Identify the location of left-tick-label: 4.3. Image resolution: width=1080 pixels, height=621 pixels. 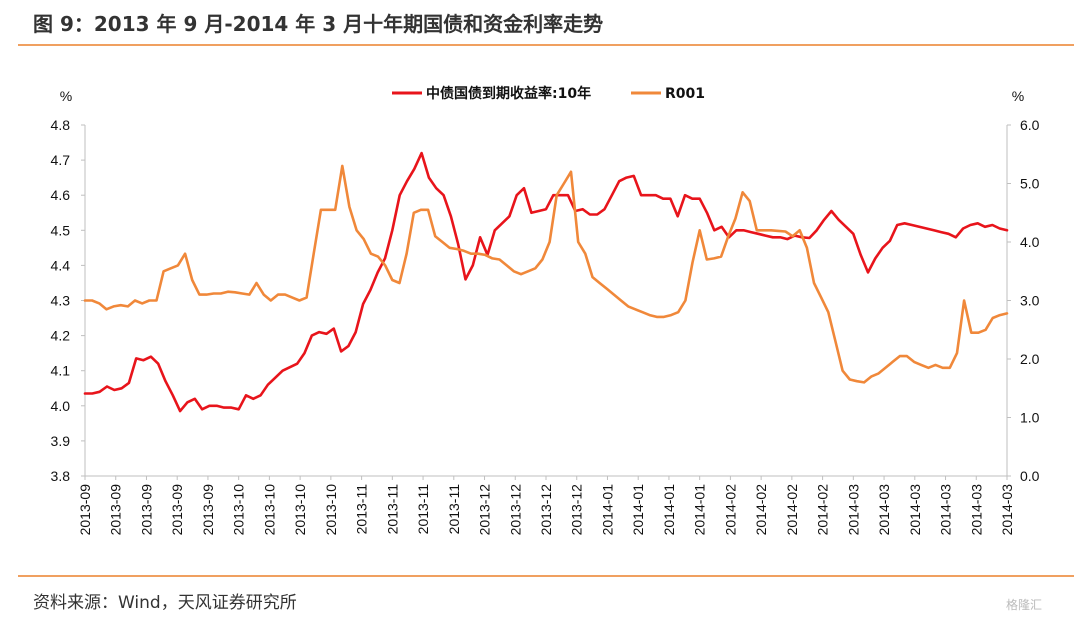
(61, 301).